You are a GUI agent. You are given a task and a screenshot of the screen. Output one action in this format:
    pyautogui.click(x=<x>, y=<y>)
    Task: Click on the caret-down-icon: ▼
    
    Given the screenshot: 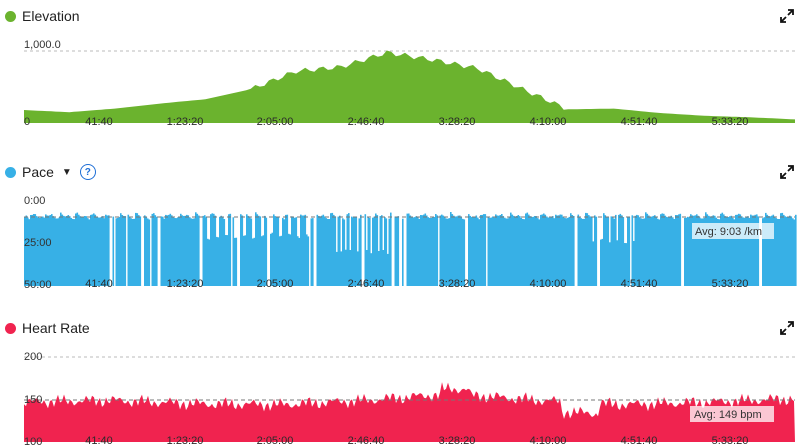 What is the action you would take?
    pyautogui.click(x=66, y=172)
    